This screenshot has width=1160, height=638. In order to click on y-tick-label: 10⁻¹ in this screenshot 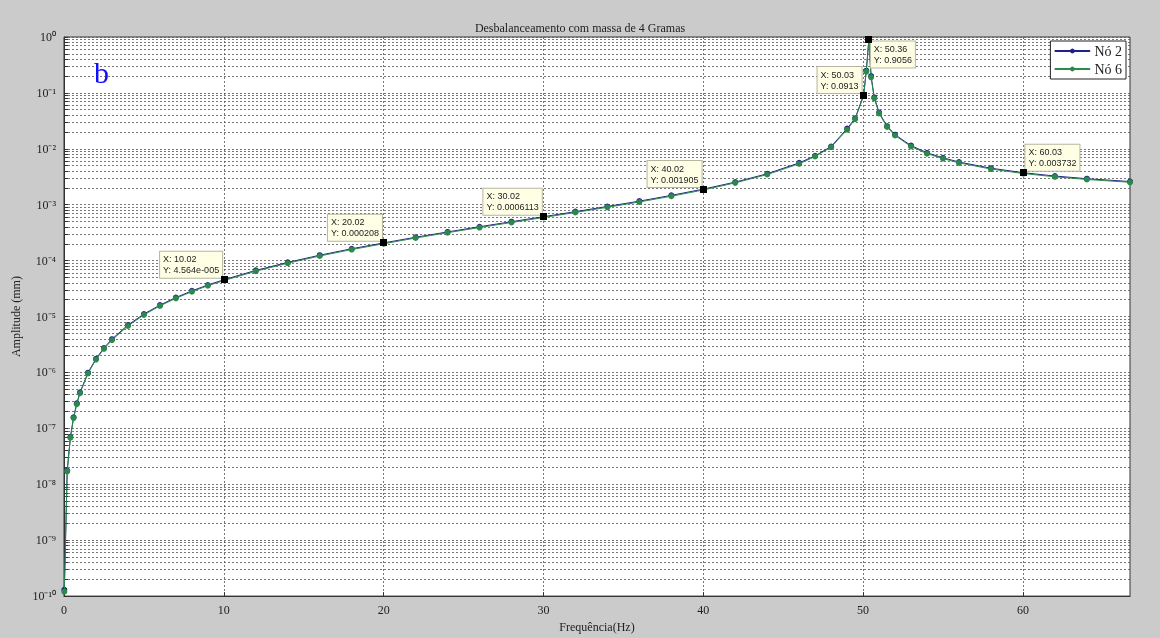, I will do `click(46, 92)`.